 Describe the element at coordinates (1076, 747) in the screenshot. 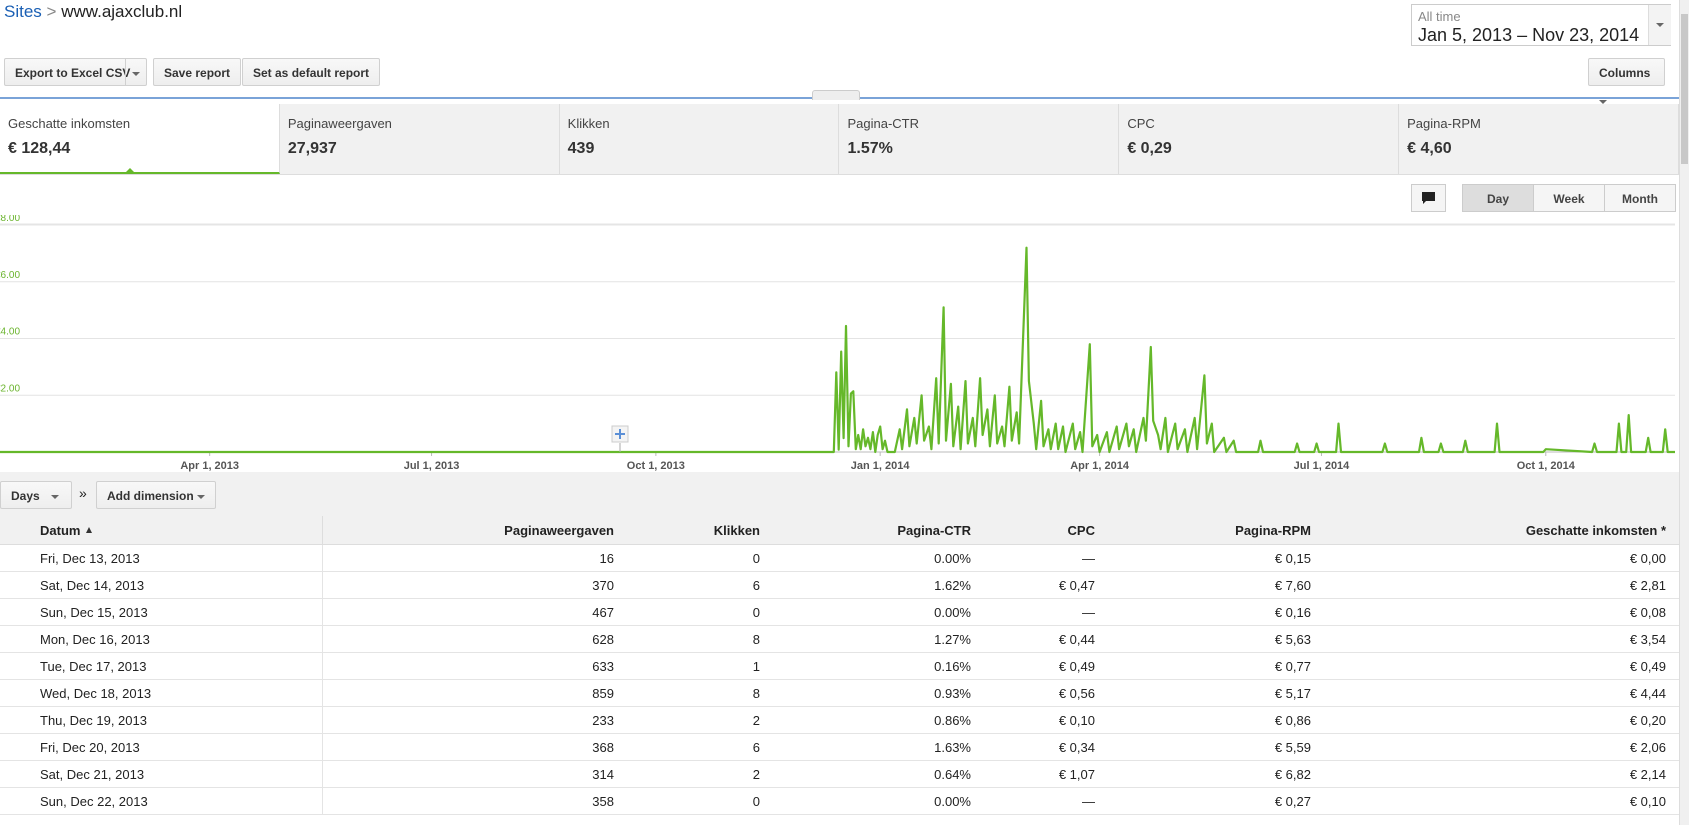

I see `table-cell: € 0,34` at that location.